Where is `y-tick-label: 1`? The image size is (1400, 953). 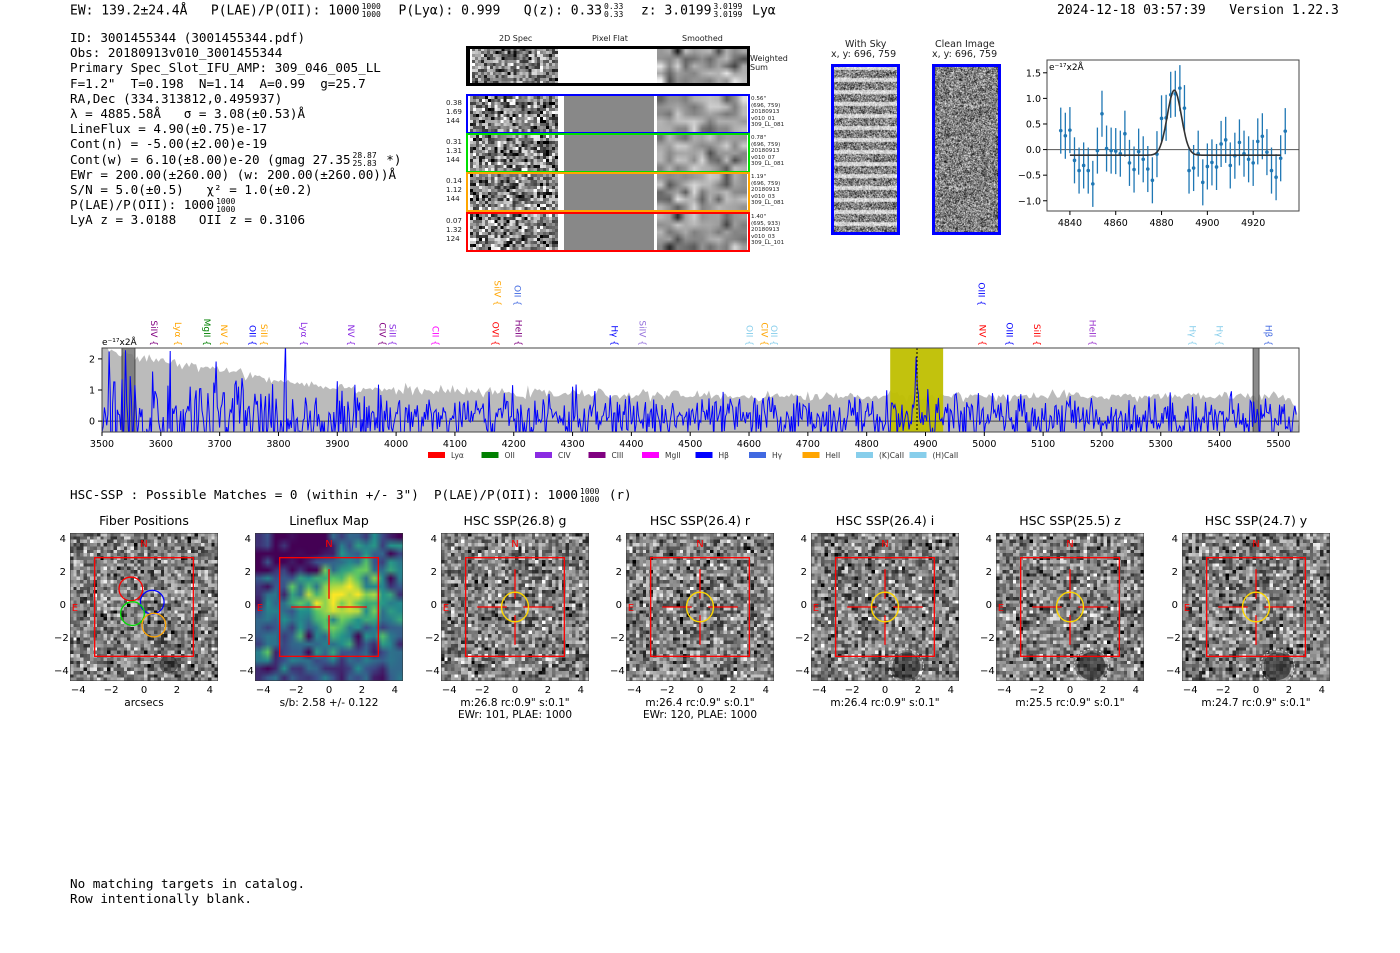
y-tick-label: 1 is located at coordinates (92, 391).